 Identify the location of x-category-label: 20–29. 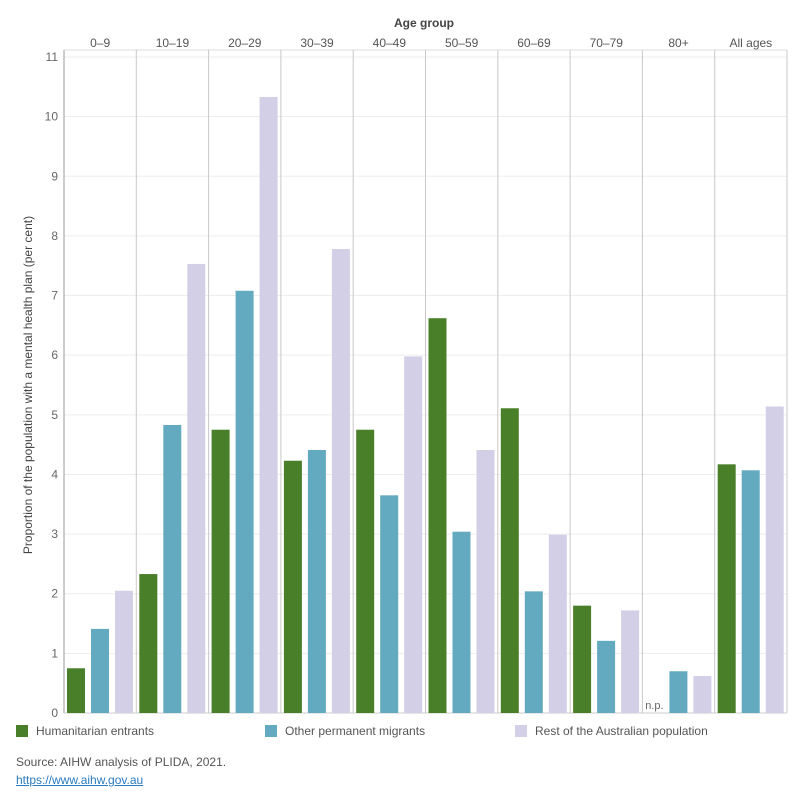
(245, 43).